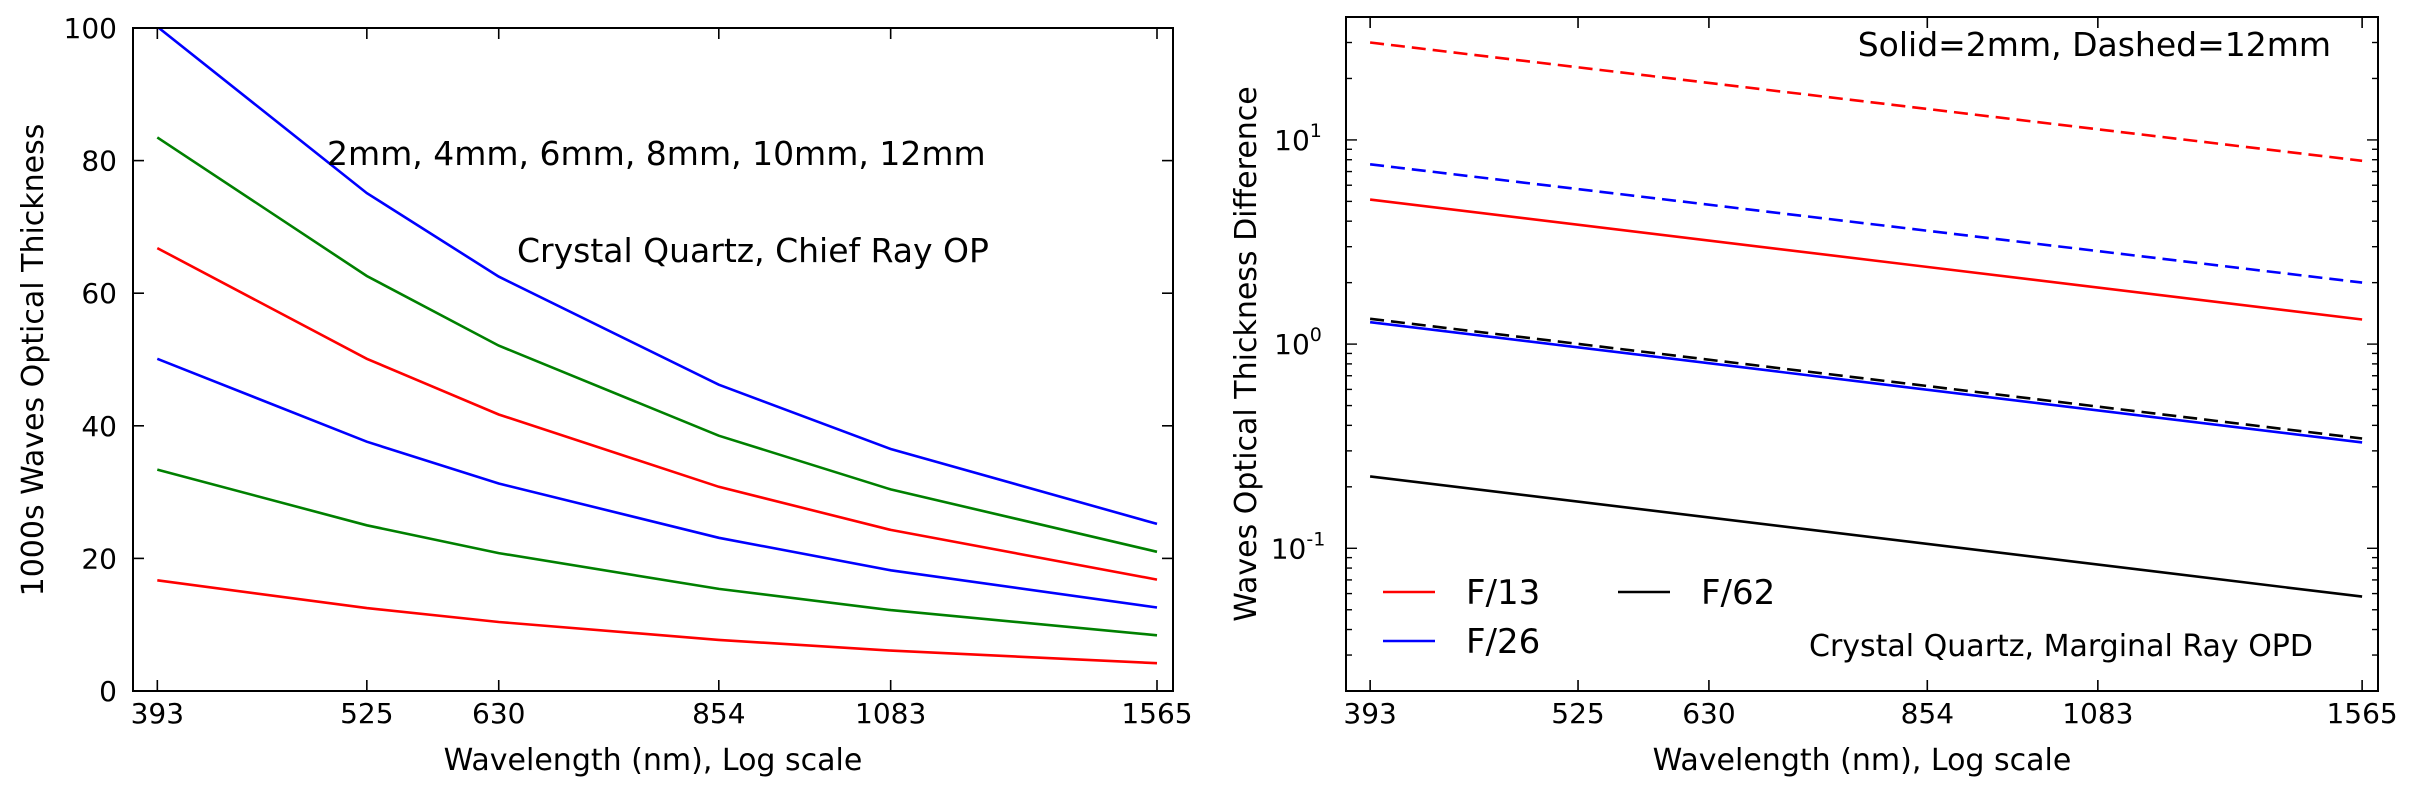 The height and width of the screenshot is (788, 2416). I want to click on right-y-tick-label: 10⁻¹, so click(1298, 546).